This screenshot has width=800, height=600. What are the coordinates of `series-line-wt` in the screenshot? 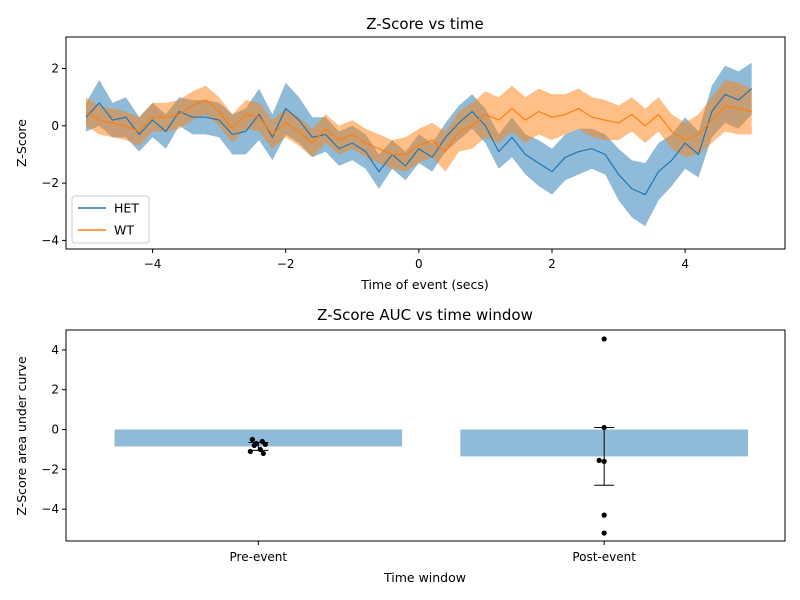 It's located at (418, 127).